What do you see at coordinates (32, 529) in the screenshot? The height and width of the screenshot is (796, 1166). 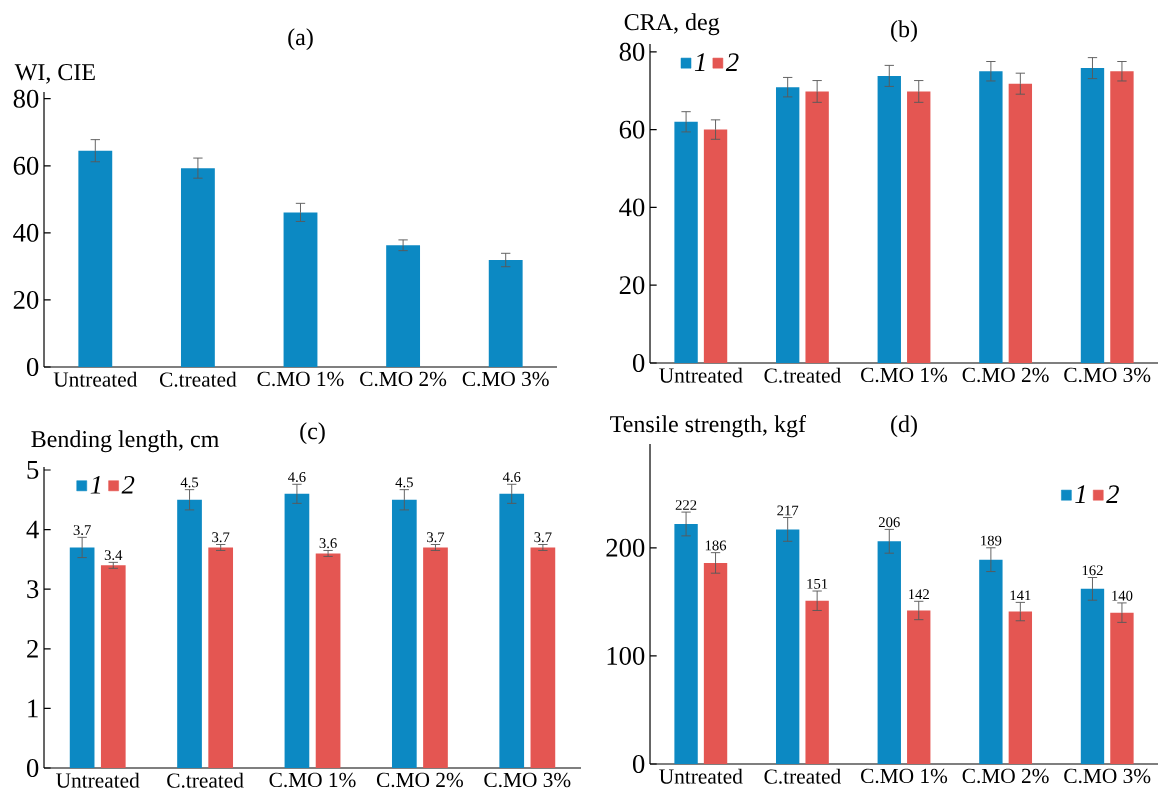 I see `y-tick-label: 4` at bounding box center [32, 529].